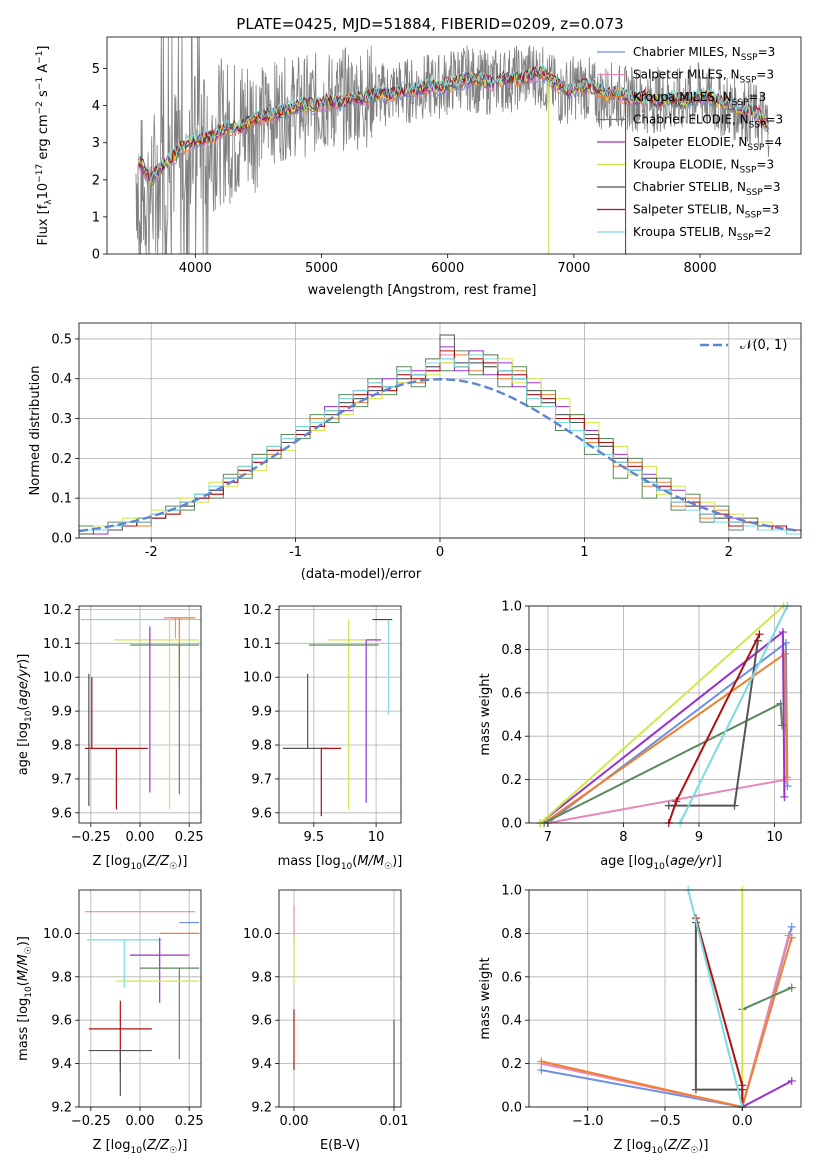 This screenshot has width=819, height=1170. I want to click on y-tick-label: 9.4, so click(261, 1064).